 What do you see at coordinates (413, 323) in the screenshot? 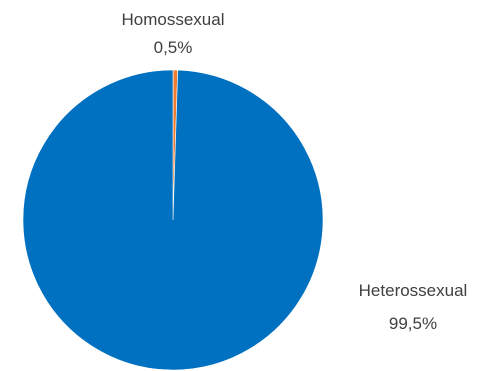
I see `slice-label-heterossexual-value: 99,5%` at bounding box center [413, 323].